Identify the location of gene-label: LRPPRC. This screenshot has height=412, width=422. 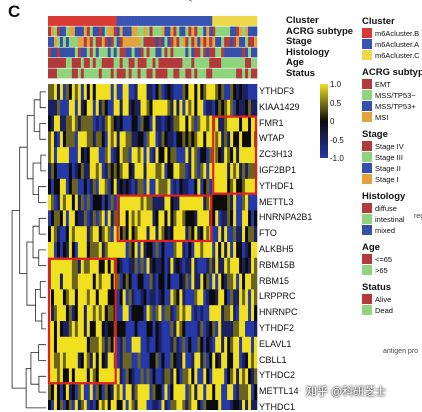
(277, 296).